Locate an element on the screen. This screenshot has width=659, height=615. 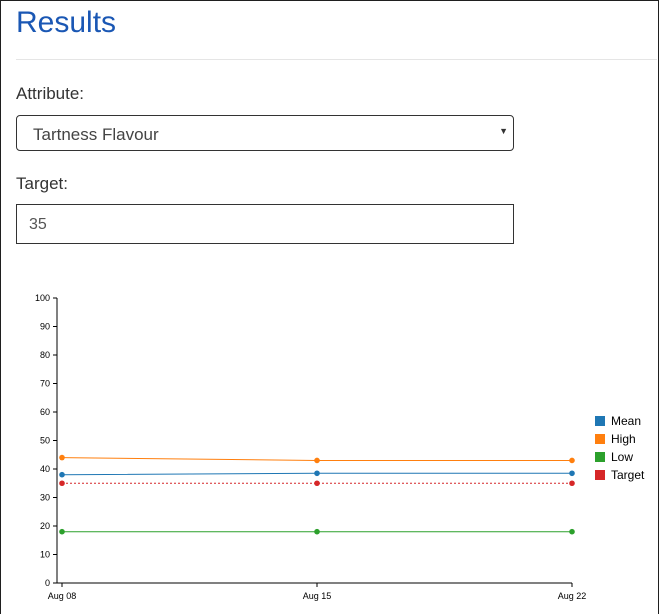
page-title: Results is located at coordinates (66, 22).